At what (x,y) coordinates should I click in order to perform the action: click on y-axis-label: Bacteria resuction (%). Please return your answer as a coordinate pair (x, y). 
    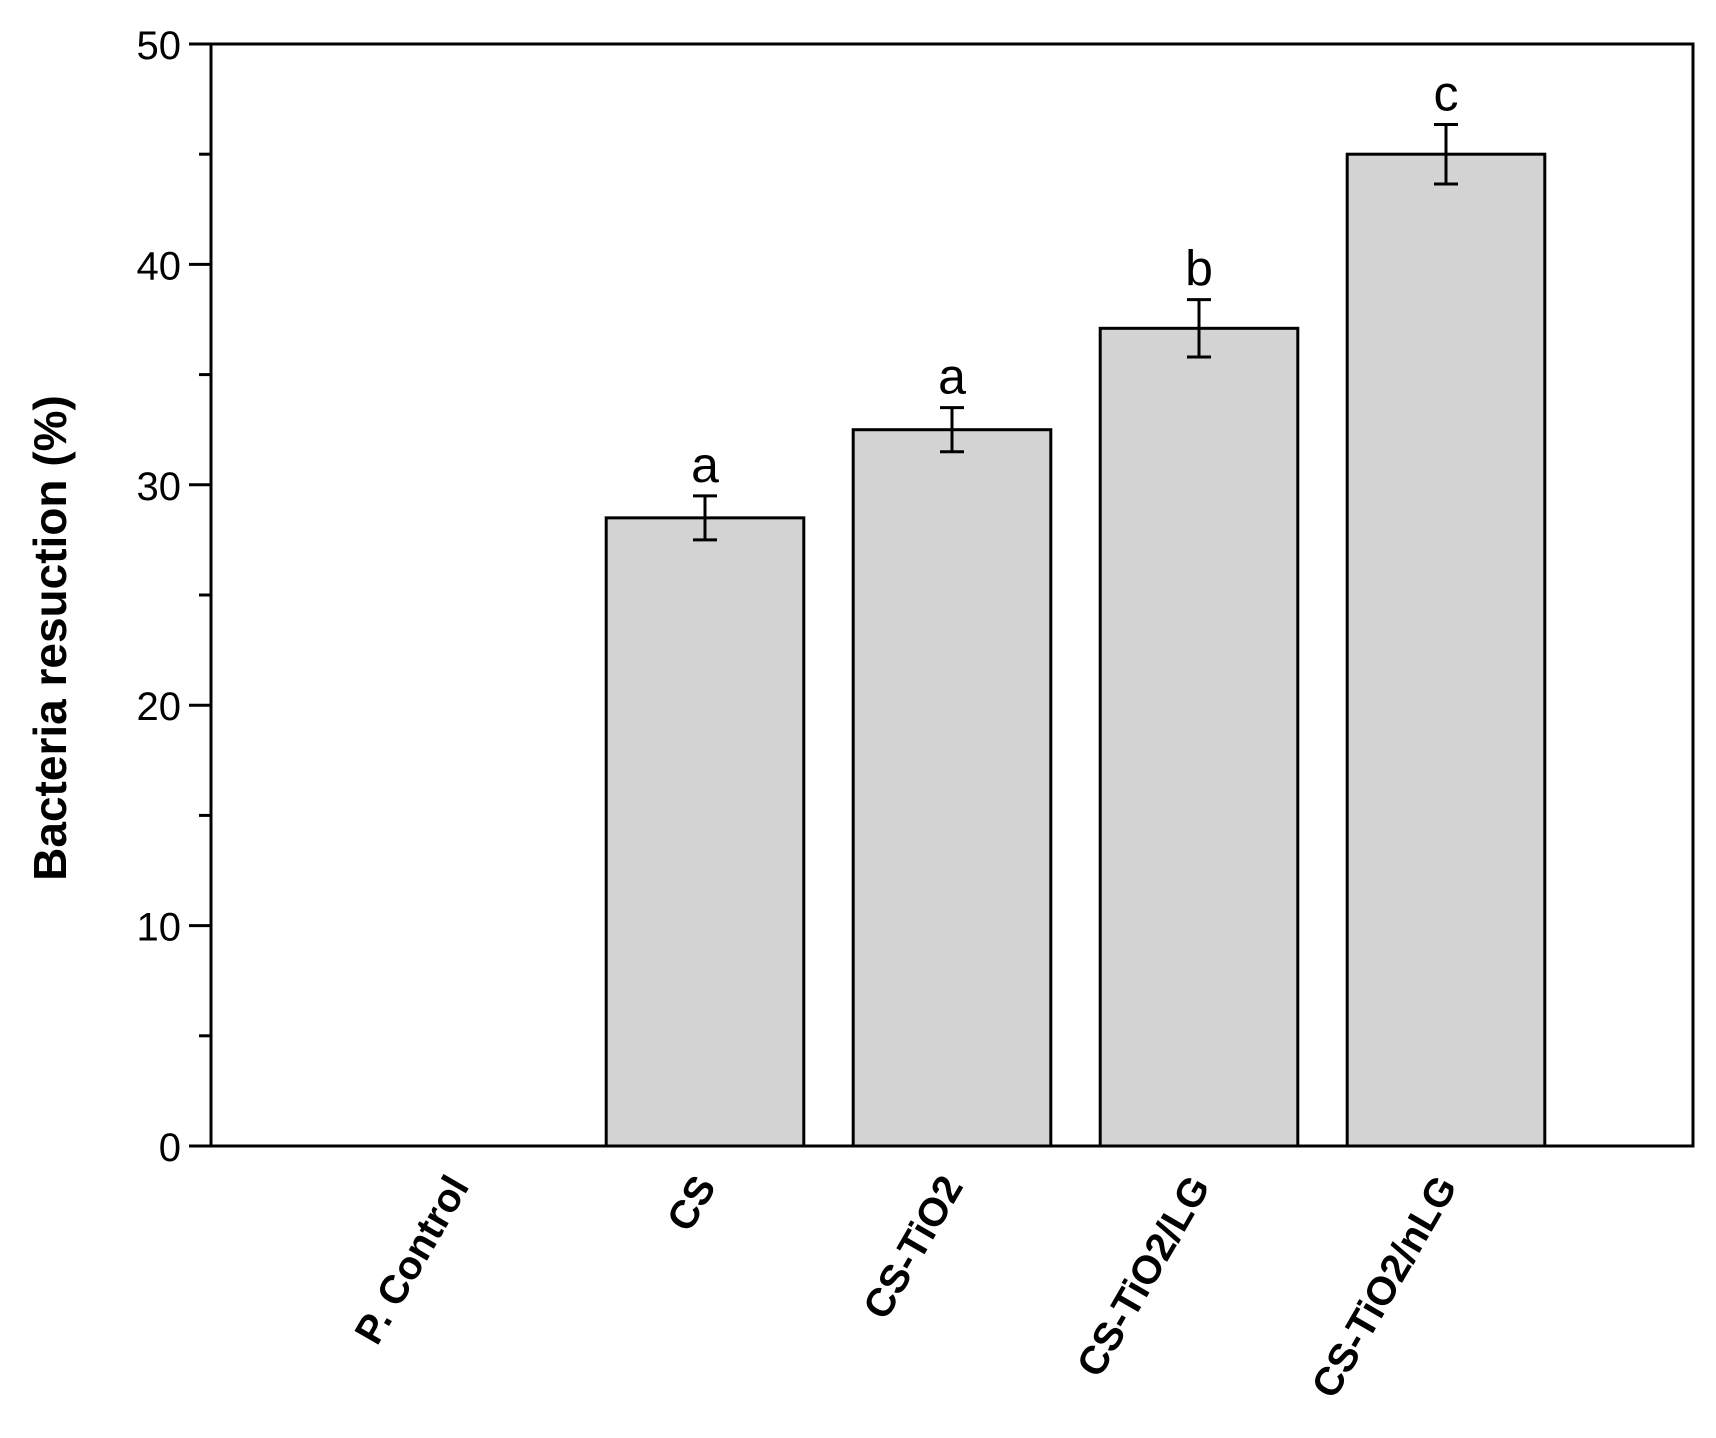
    Looking at the image, I should click on (50, 638).